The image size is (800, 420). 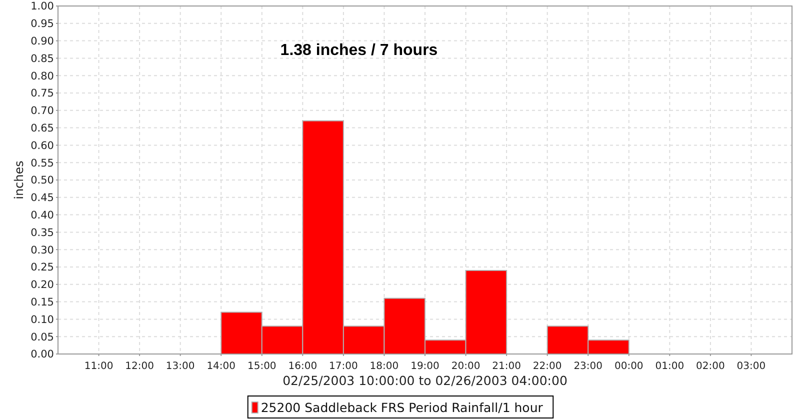 I want to click on x-tick-label: 01:00, so click(x=669, y=366).